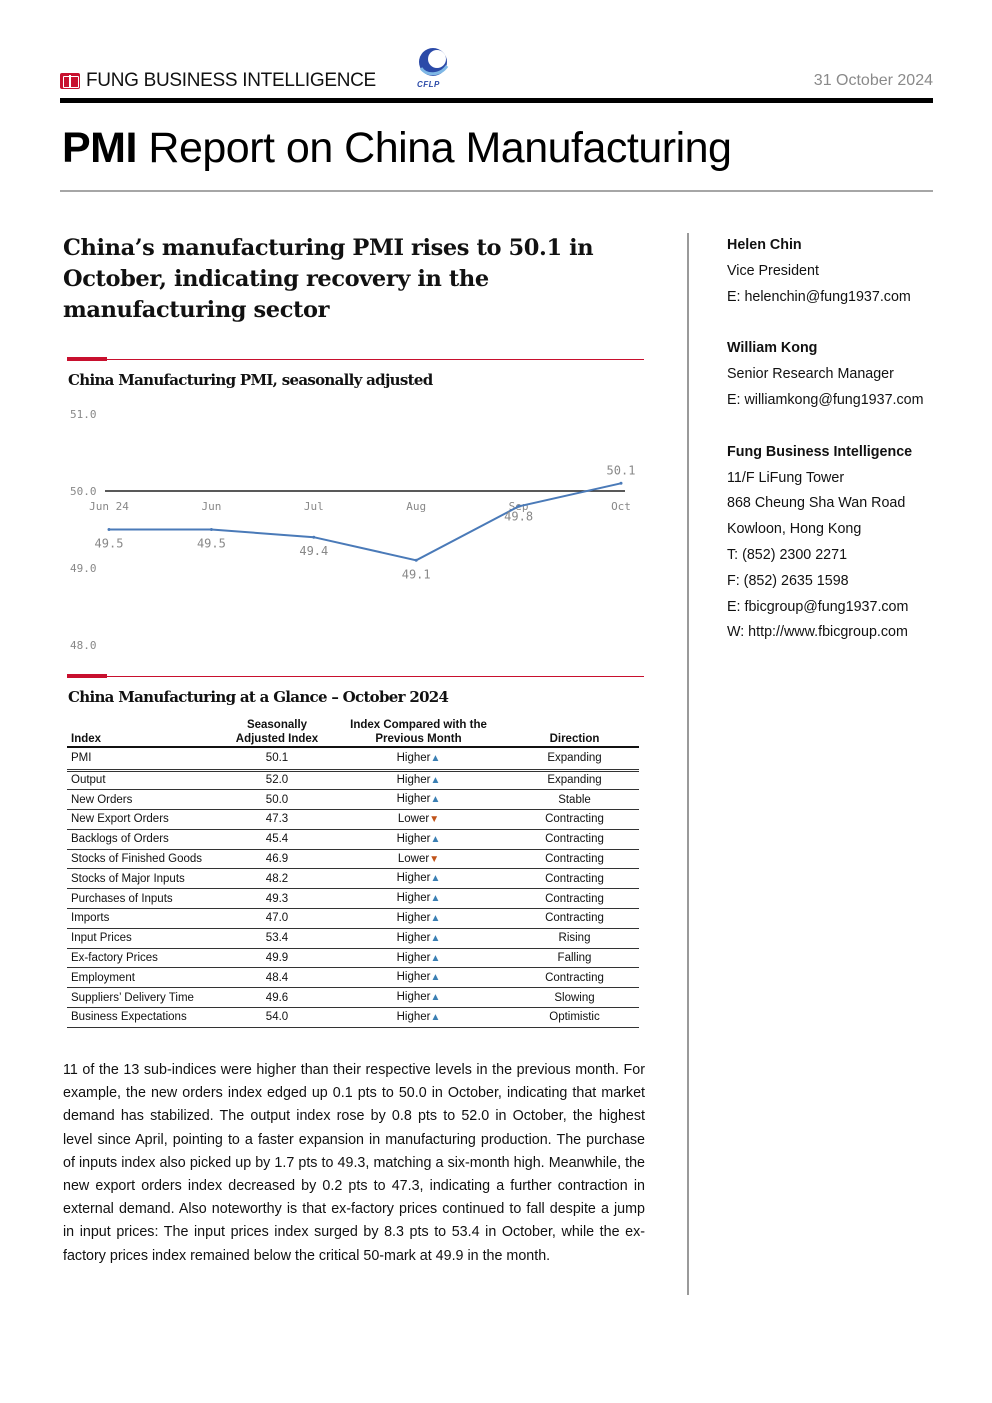 This screenshot has width=992, height=1403. What do you see at coordinates (434, 859) in the screenshot?
I see `arrow-down-icon: ▼` at bounding box center [434, 859].